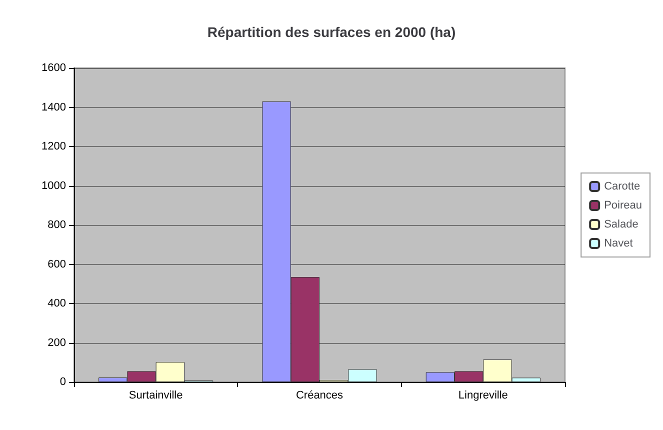 Image resolution: width=663 pixels, height=430 pixels. Describe the element at coordinates (621, 224) in the screenshot. I see `legend-label: Salade` at that location.